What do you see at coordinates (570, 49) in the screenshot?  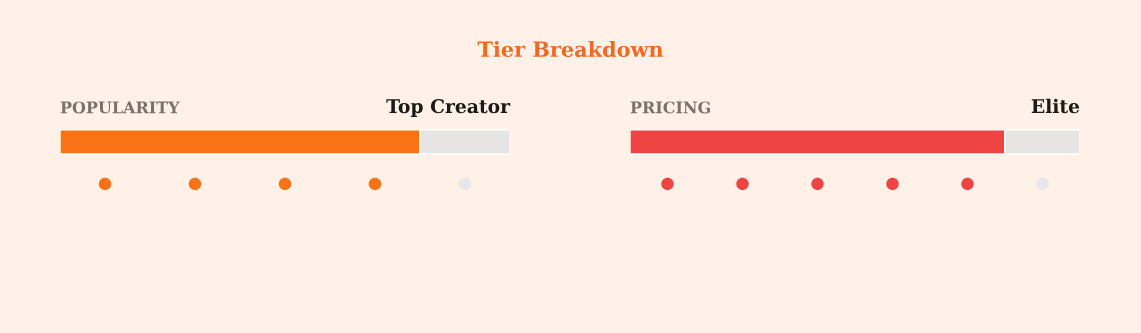 I see `text: Tier Breakdown` at bounding box center [570, 49].